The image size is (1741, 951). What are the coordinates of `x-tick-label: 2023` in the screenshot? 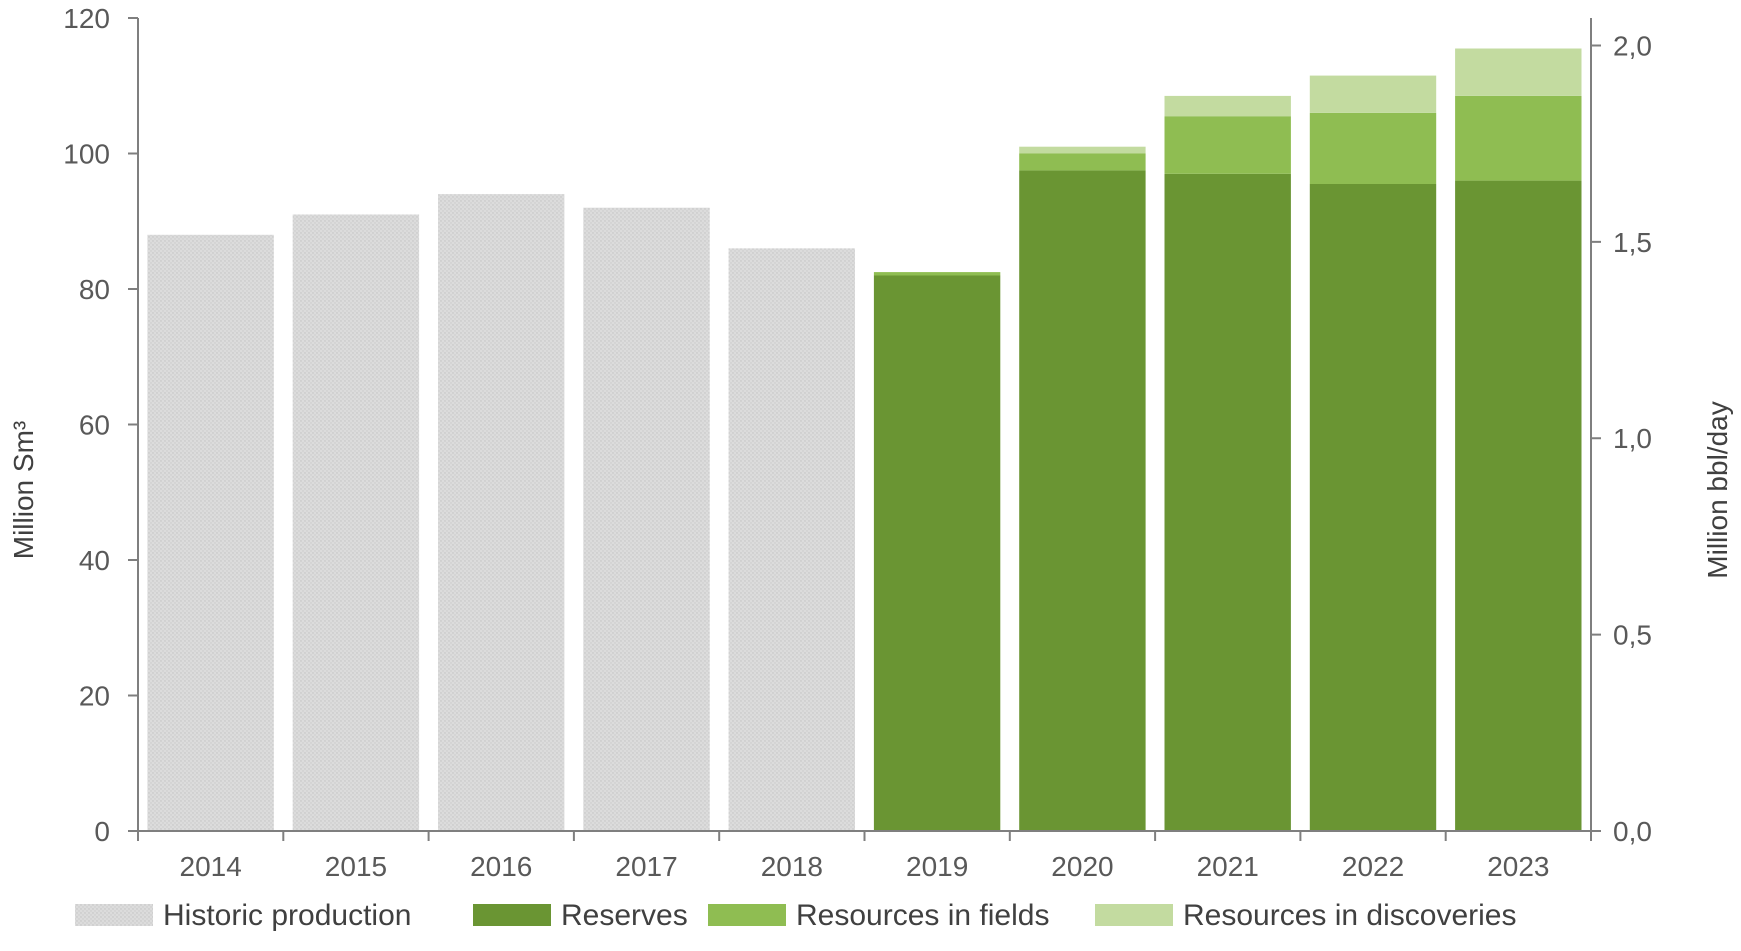 It's located at (1518, 866).